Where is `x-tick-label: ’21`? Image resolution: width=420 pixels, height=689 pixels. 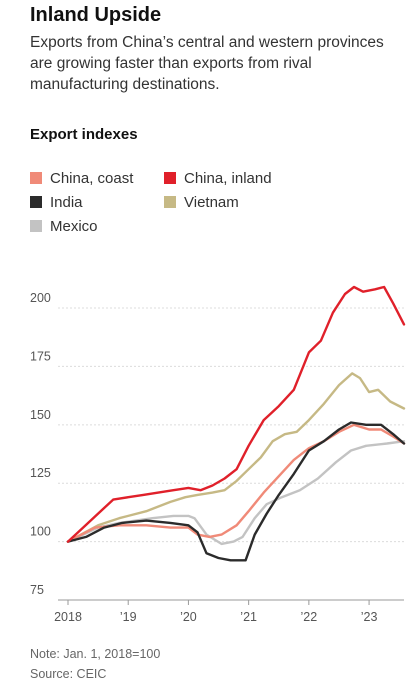
x-tick-label: ’21 is located at coordinates (248, 617).